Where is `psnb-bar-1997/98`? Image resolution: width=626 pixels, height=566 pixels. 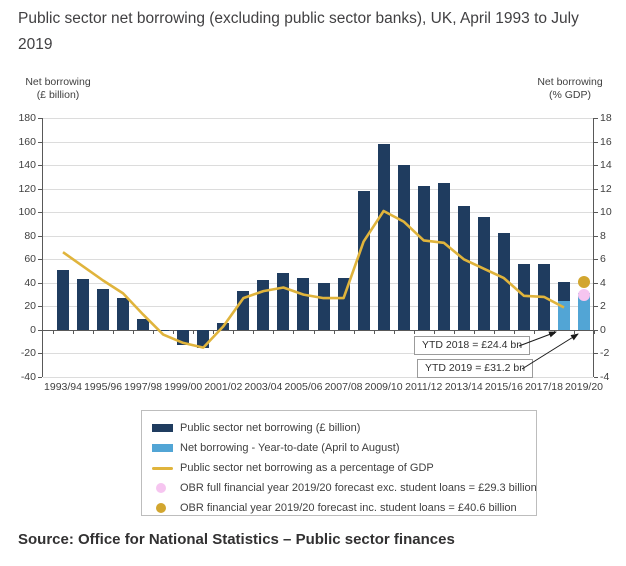
psnb-bar-1997/98 is located at coordinates (143, 324).